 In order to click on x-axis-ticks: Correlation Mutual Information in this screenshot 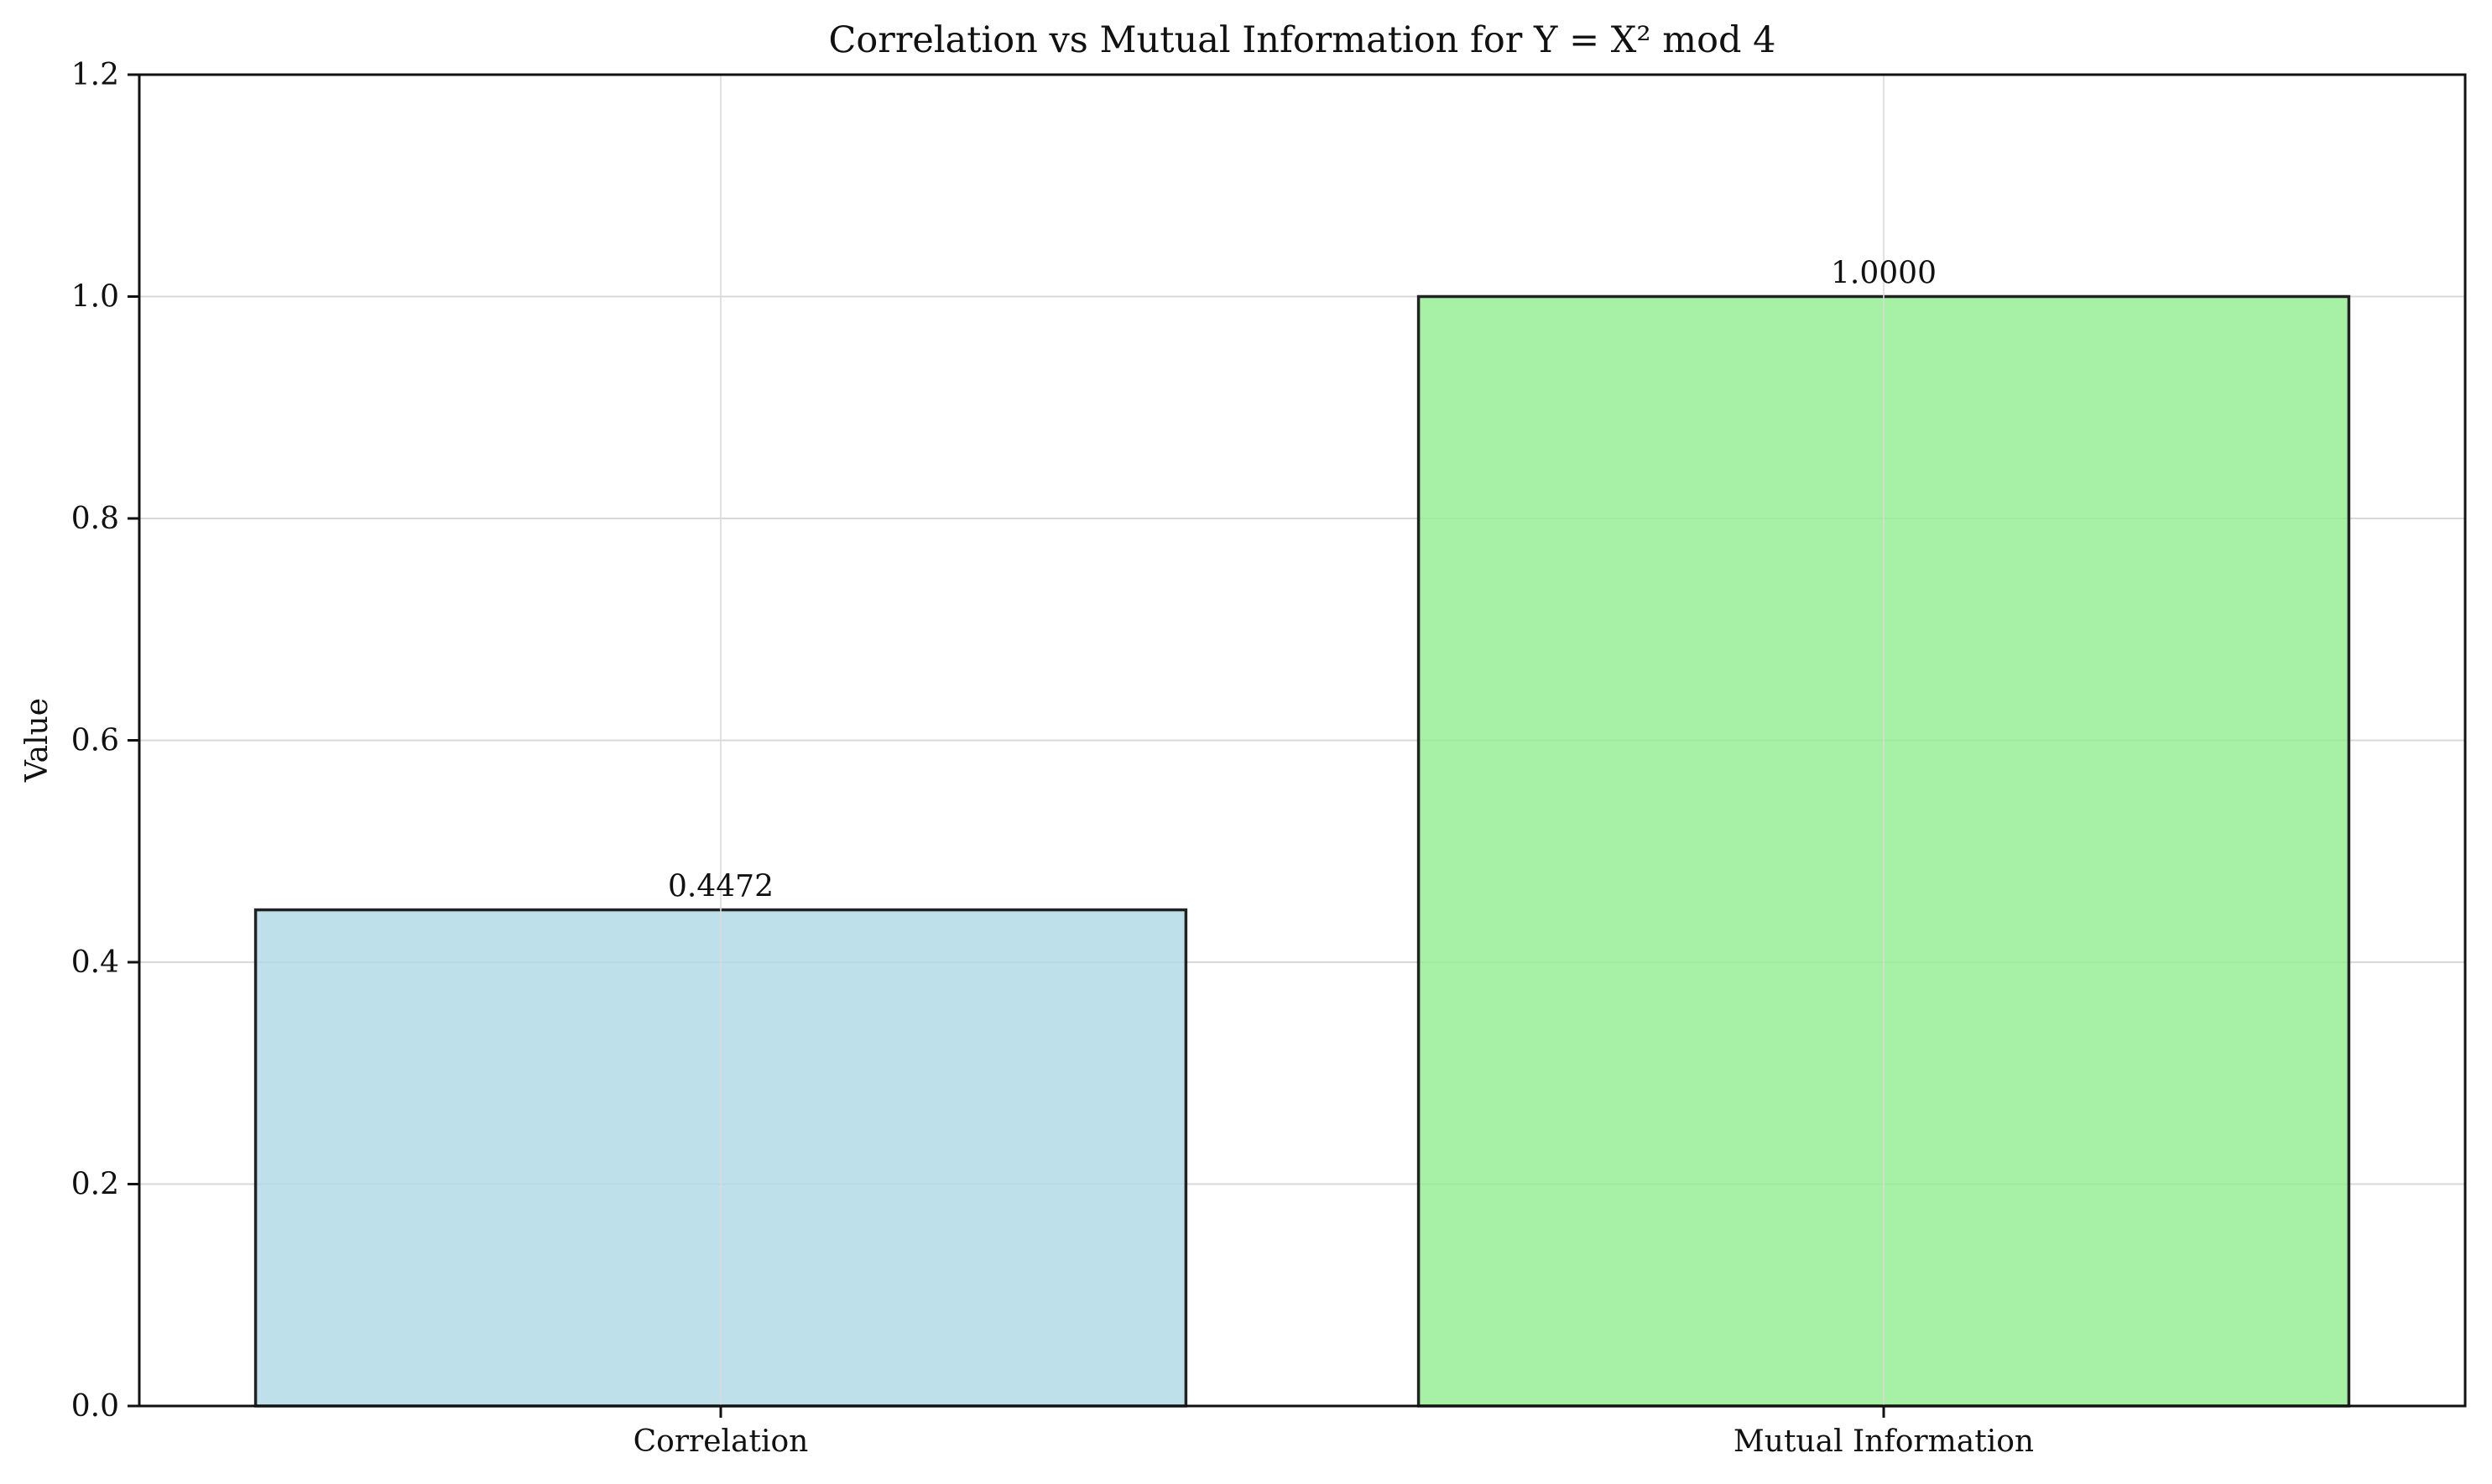, I will do `click(1334, 1432)`.